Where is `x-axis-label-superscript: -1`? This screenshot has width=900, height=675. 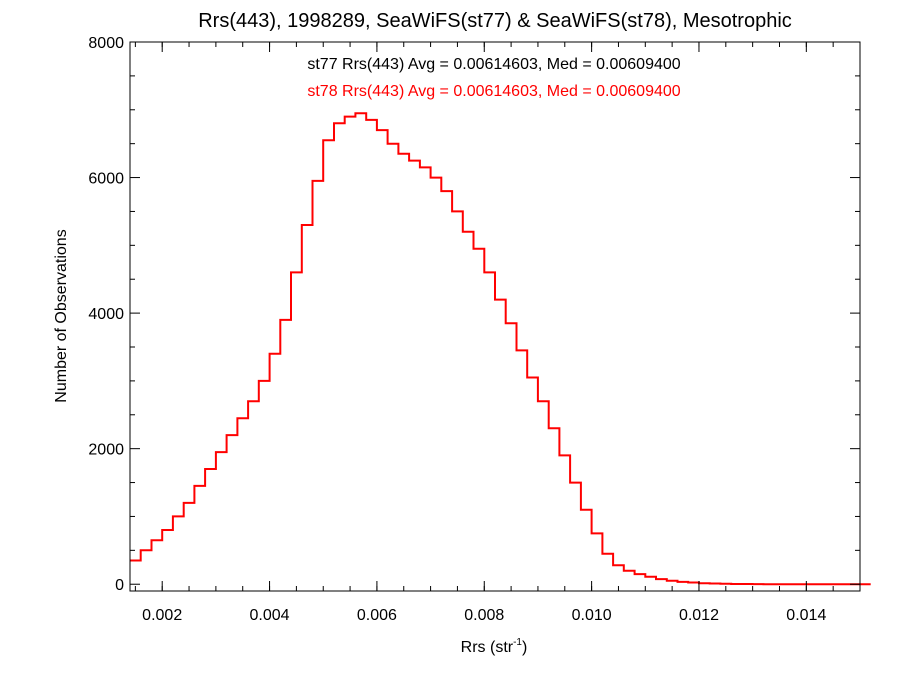
x-axis-label-superscript: -1 is located at coordinates (517, 642).